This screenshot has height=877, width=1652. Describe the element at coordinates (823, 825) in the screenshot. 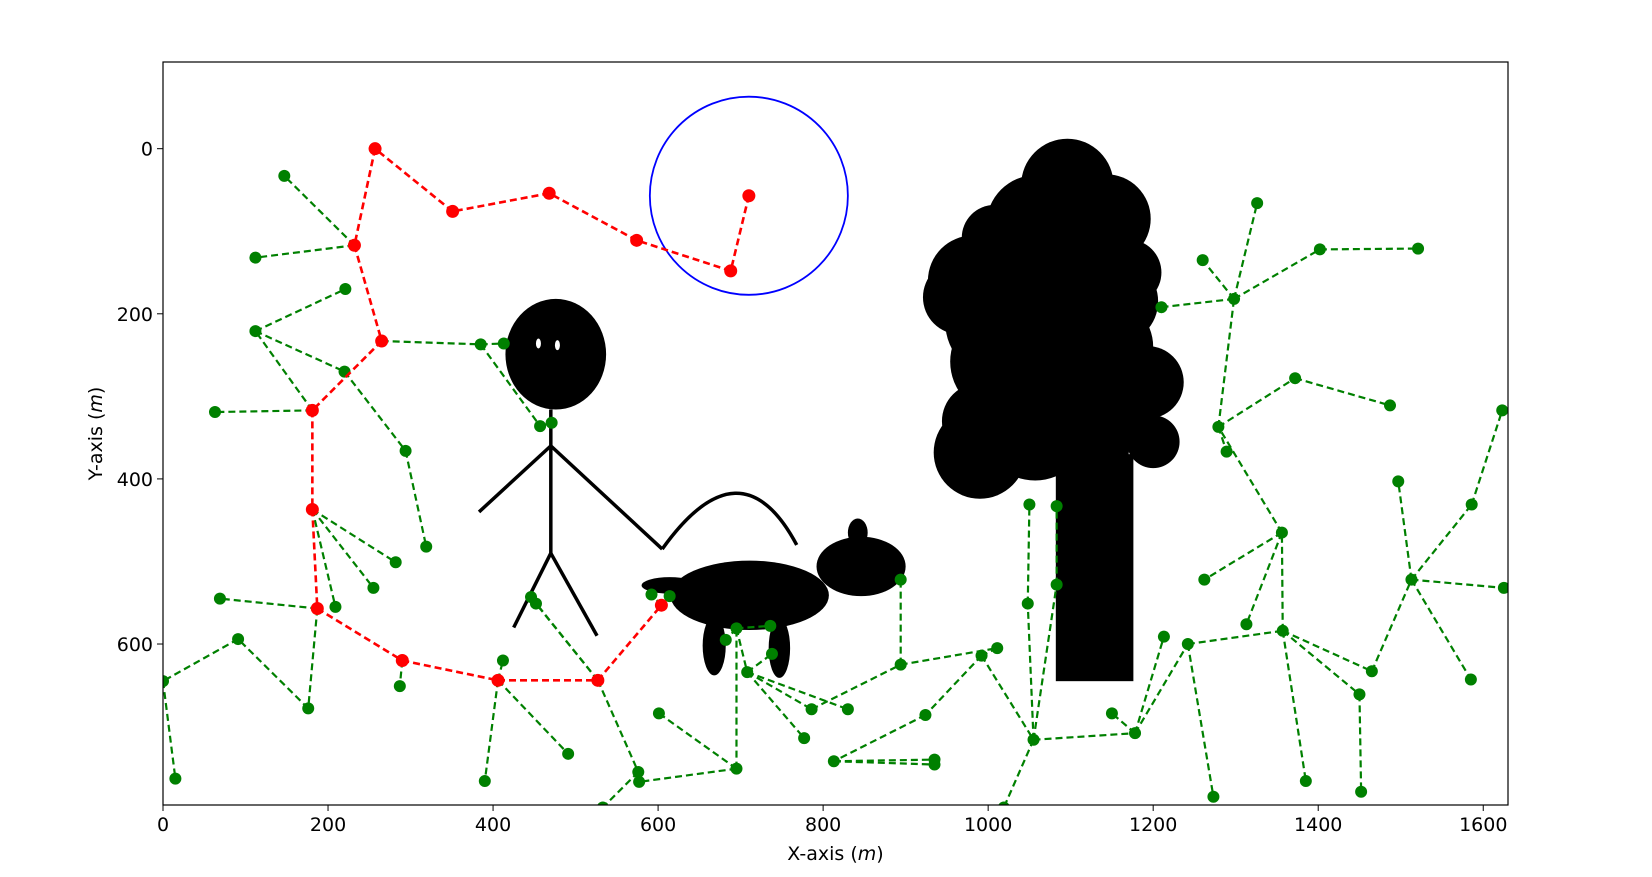

I see `x-tick-label: 800` at that location.